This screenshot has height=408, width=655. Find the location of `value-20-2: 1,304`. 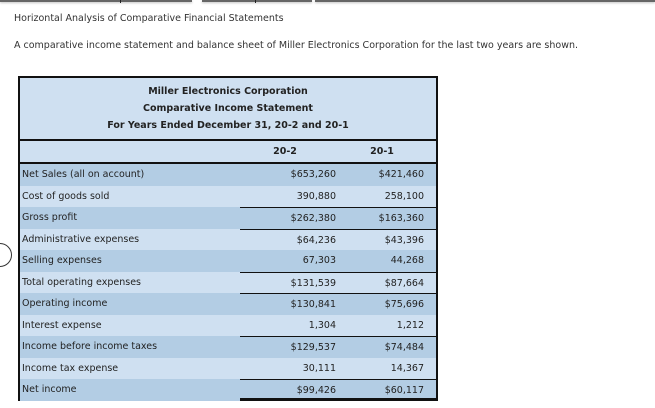

value-20-2: 1,304 is located at coordinates (322, 325).